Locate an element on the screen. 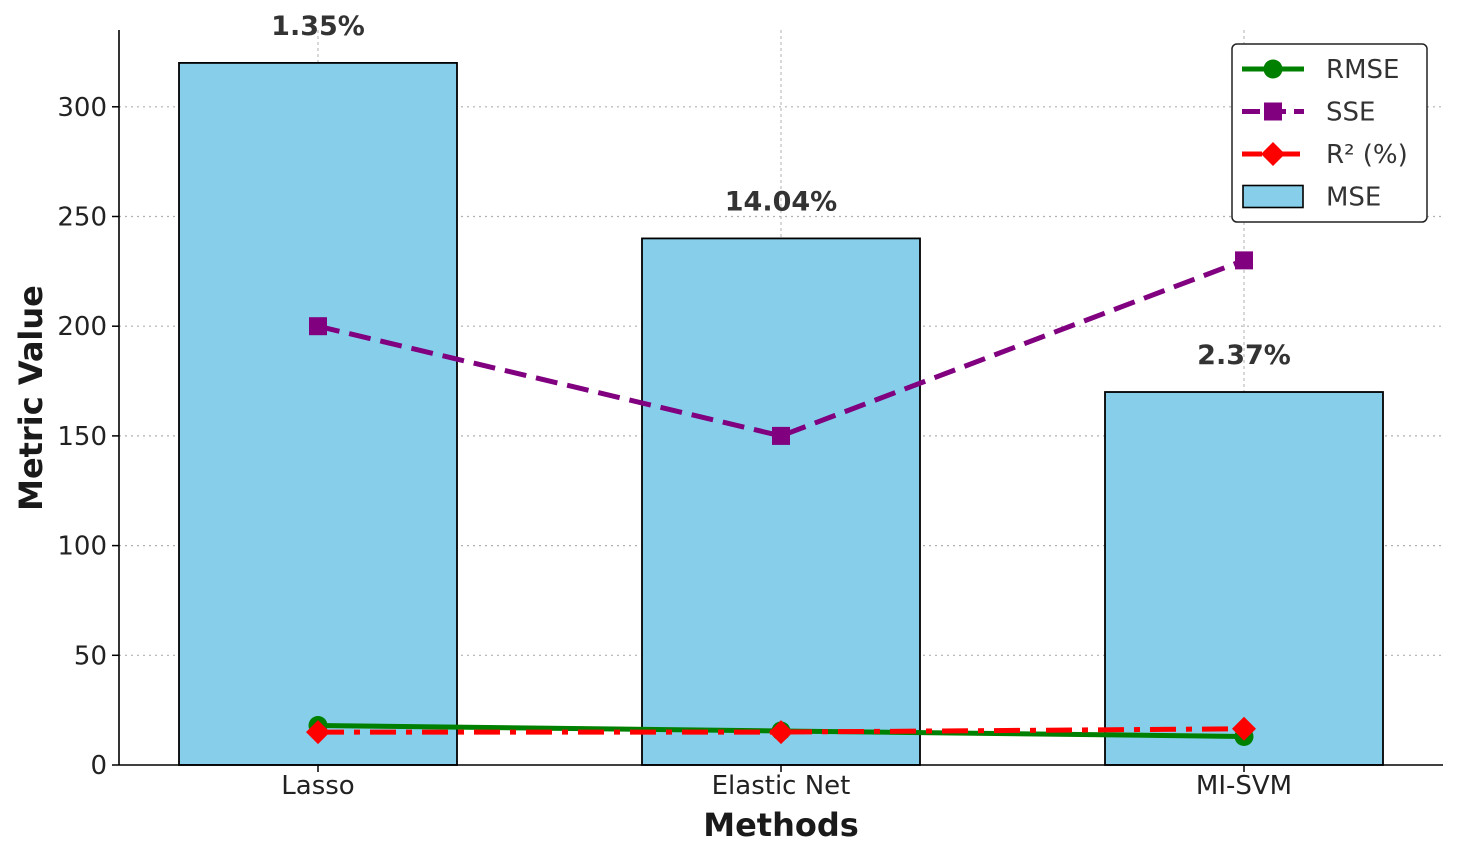 The width and height of the screenshot is (1457, 857). y-axis-title: Metric Value is located at coordinates (31, 398).